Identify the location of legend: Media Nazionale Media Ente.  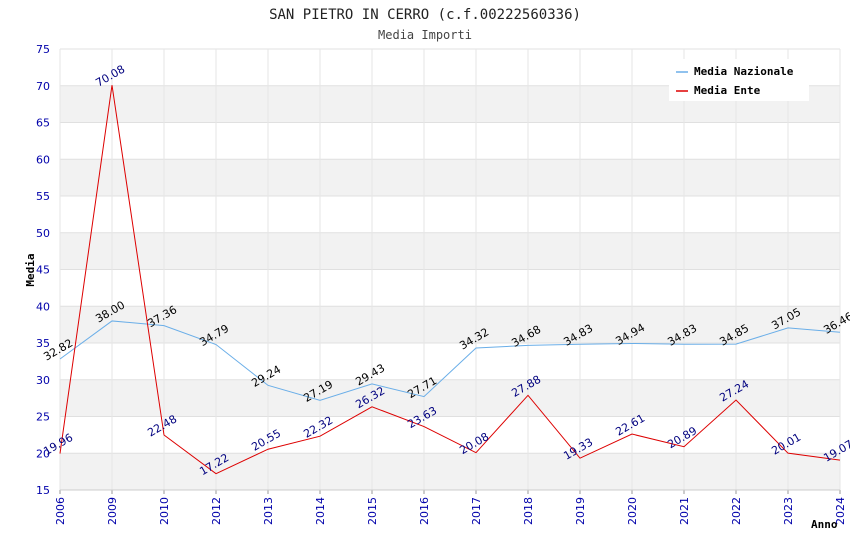
(739, 80).